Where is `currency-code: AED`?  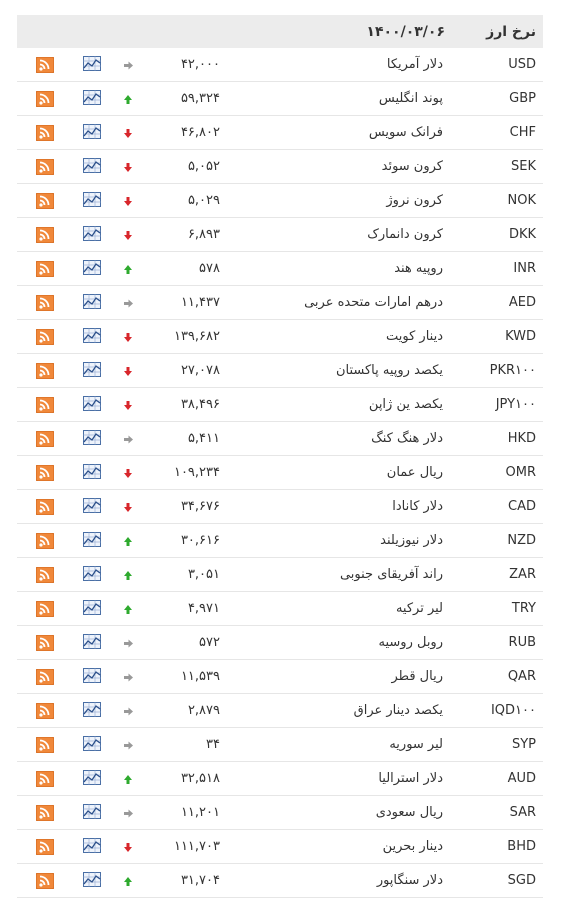
currency-code: AED is located at coordinates (522, 302).